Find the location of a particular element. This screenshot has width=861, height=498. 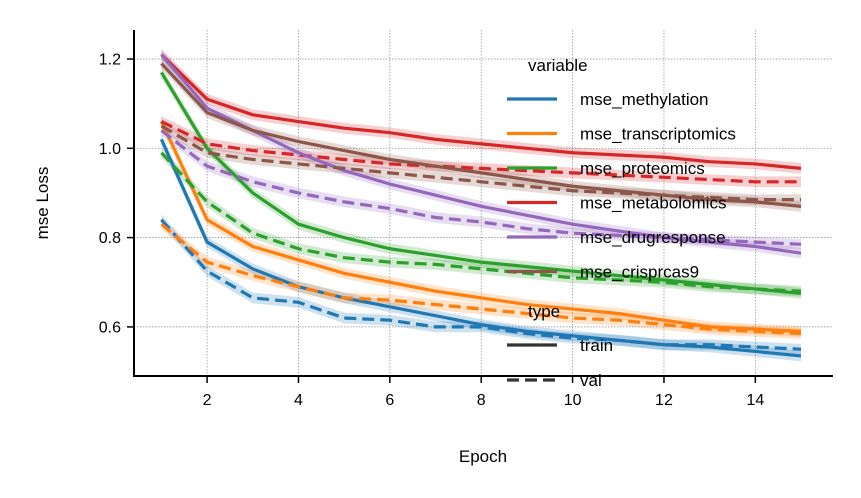

legend-item-label: mse_methylation is located at coordinates (644, 99).